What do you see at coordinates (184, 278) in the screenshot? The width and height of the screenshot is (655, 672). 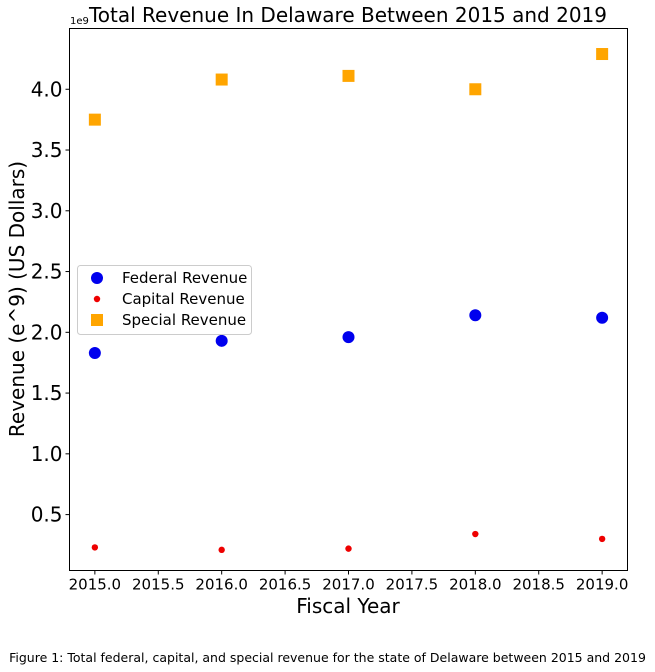 I see `federal-revenue-legend-label: Federal Revenue` at bounding box center [184, 278].